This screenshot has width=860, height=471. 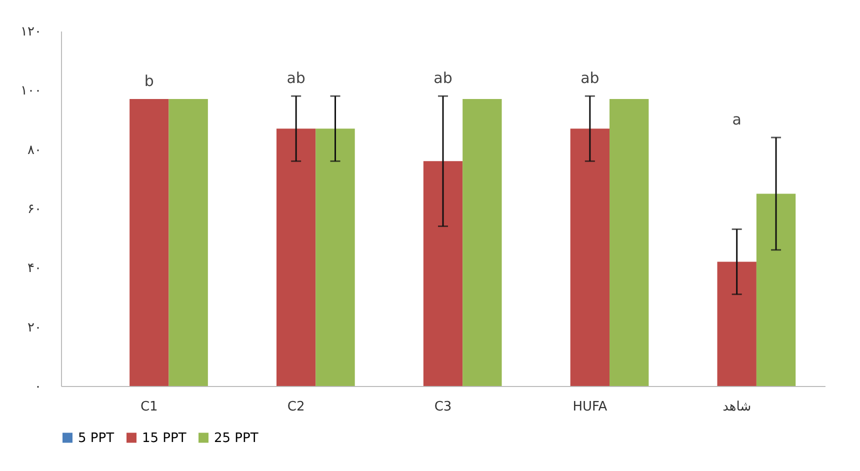 What do you see at coordinates (35, 150) in the screenshot?
I see `y-tick-label: ۸۰` at bounding box center [35, 150].